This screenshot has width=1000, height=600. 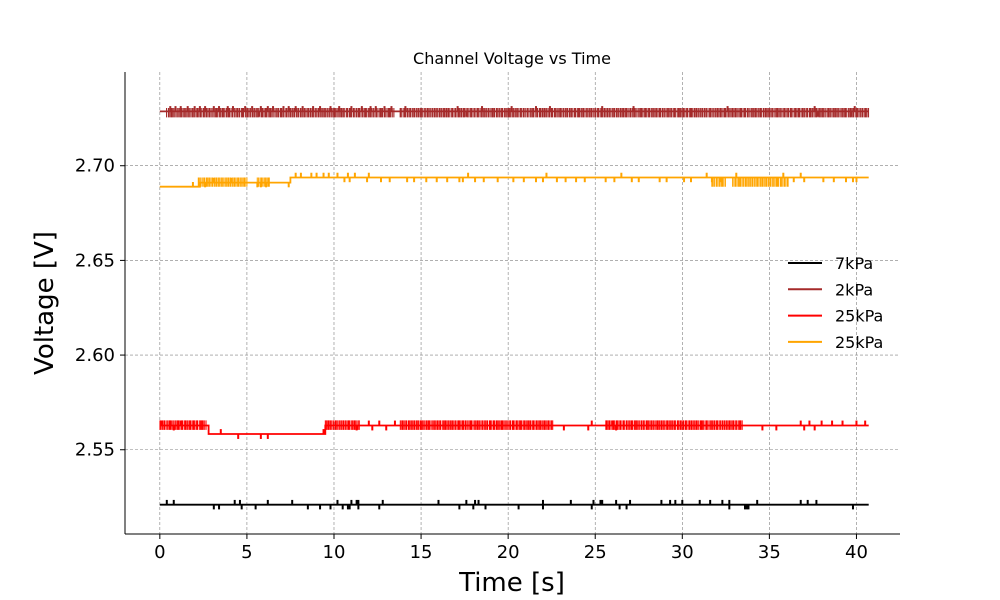 I want to click on legend-label: 2kPa, so click(x=854, y=289).